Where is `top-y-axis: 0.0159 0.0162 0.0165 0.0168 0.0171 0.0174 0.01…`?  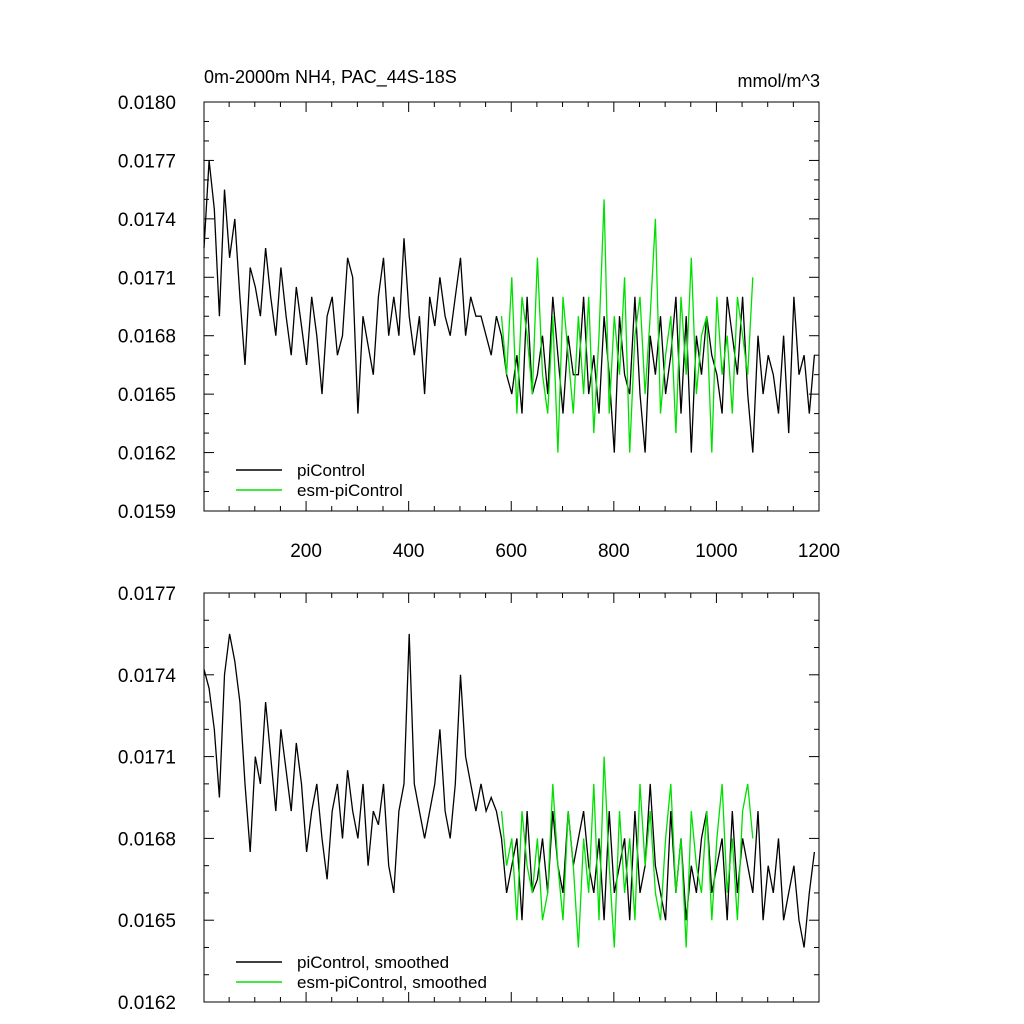 top-y-axis: 0.0159 0.0162 0.0165 0.0168 0.0171 0.0174 0.01… is located at coordinates (147, 308).